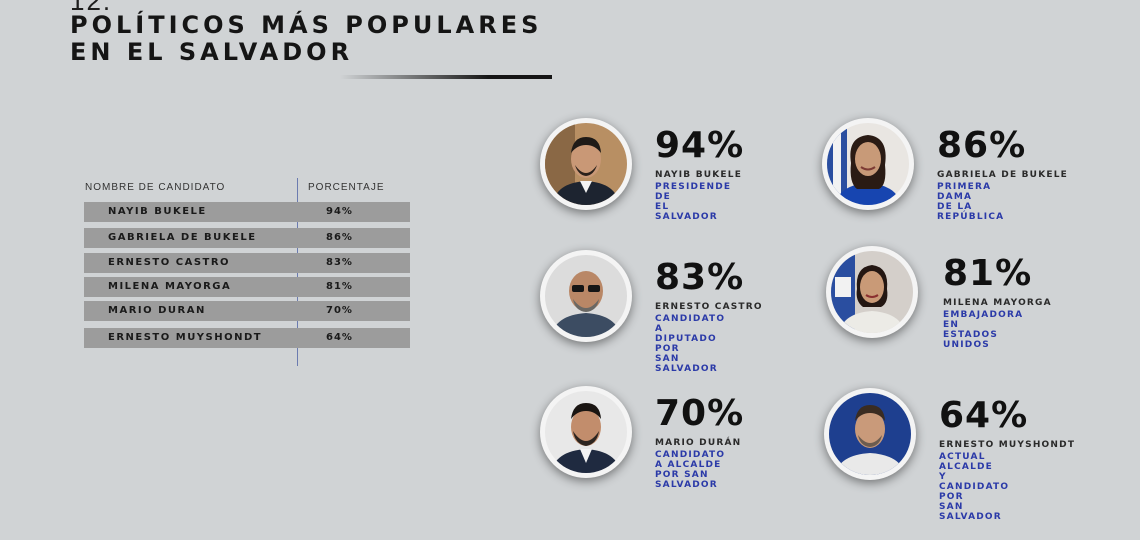 The height and width of the screenshot is (540, 1140). I want to click on table-row: ERNESTO CASTRO 83%, so click(247, 263).